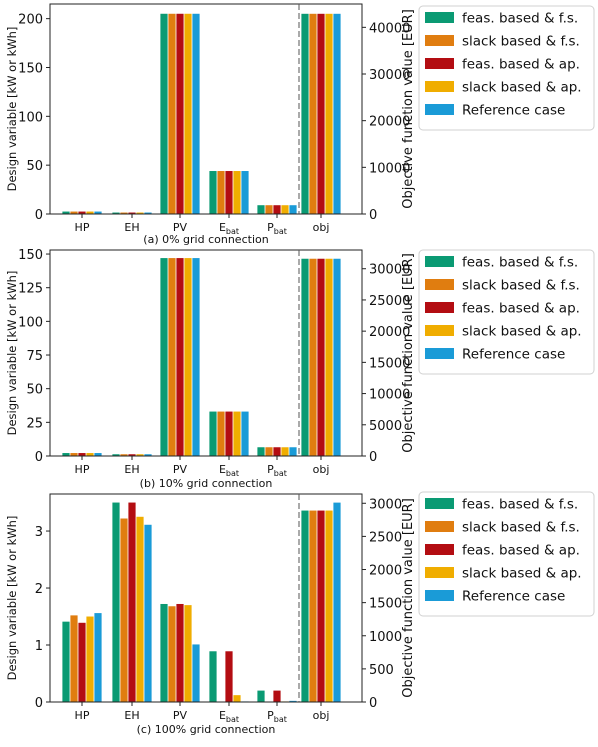 The width and height of the screenshot is (598, 747). What do you see at coordinates (385, 537) in the screenshot?
I see `y-right-tick-label: 2500` at bounding box center [385, 537].